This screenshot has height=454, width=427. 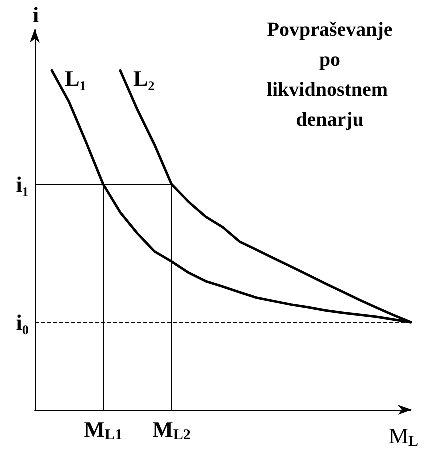 I want to click on ref-line-label: i₁, so click(x=22, y=184).